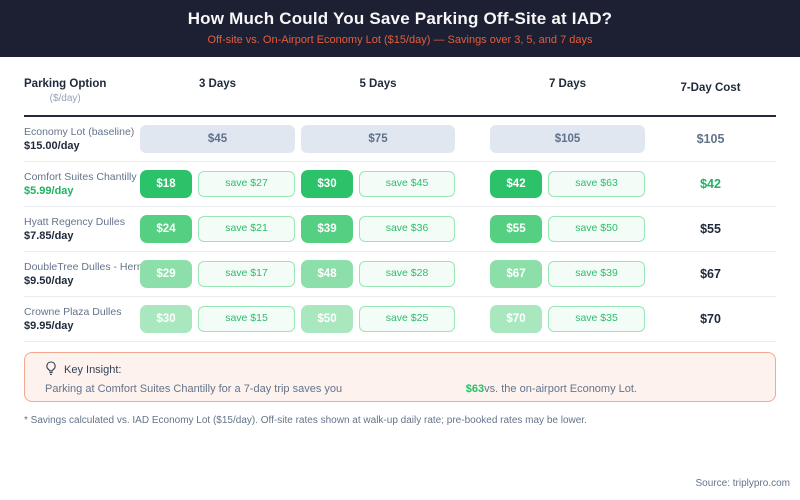 The height and width of the screenshot is (500, 800). Describe the element at coordinates (567, 139) in the screenshot. I see `baseline-cost-badge-7day: $105` at that location.